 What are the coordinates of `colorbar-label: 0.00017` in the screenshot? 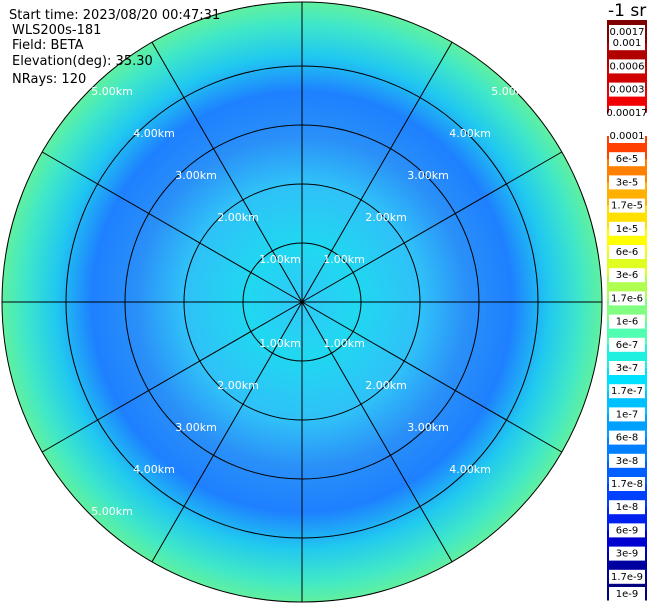 It's located at (626, 113).